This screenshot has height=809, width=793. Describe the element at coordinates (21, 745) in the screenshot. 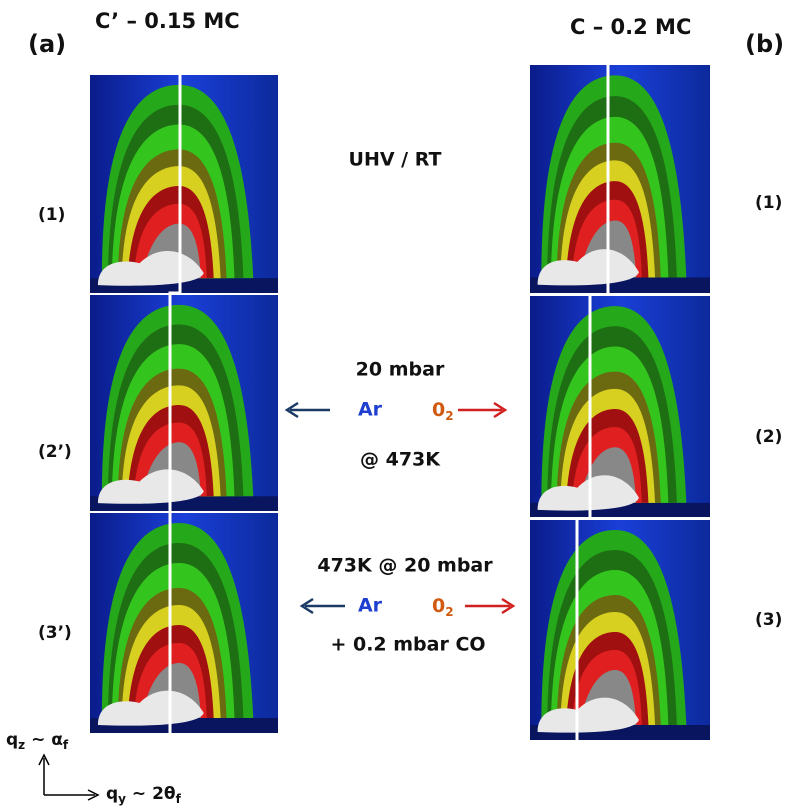

I see `axis-subscript: z` at that location.